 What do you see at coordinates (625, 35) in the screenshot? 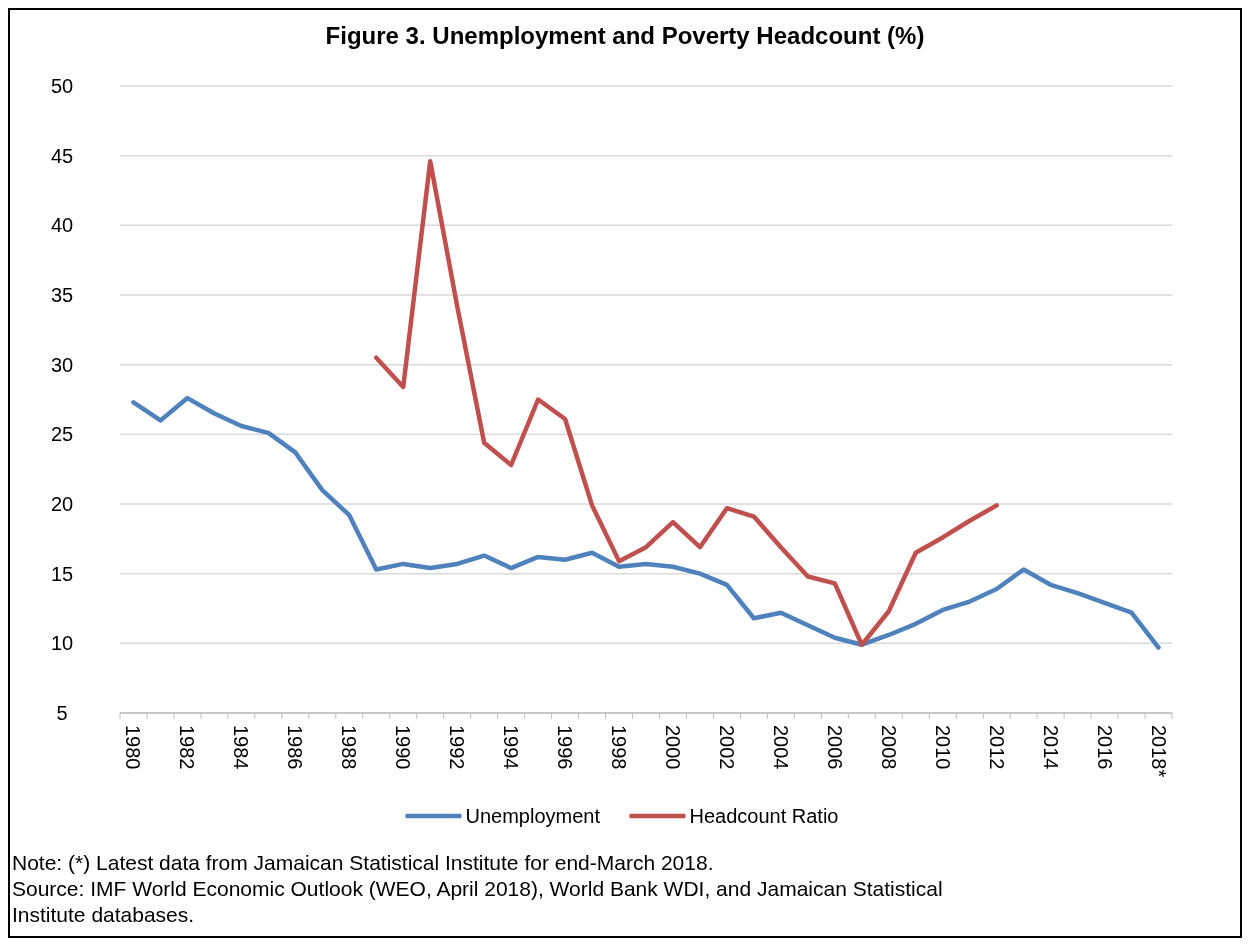
I see `chart-title: Figure 3. Unemployment and Poverty Headcount (%)` at bounding box center [625, 35].